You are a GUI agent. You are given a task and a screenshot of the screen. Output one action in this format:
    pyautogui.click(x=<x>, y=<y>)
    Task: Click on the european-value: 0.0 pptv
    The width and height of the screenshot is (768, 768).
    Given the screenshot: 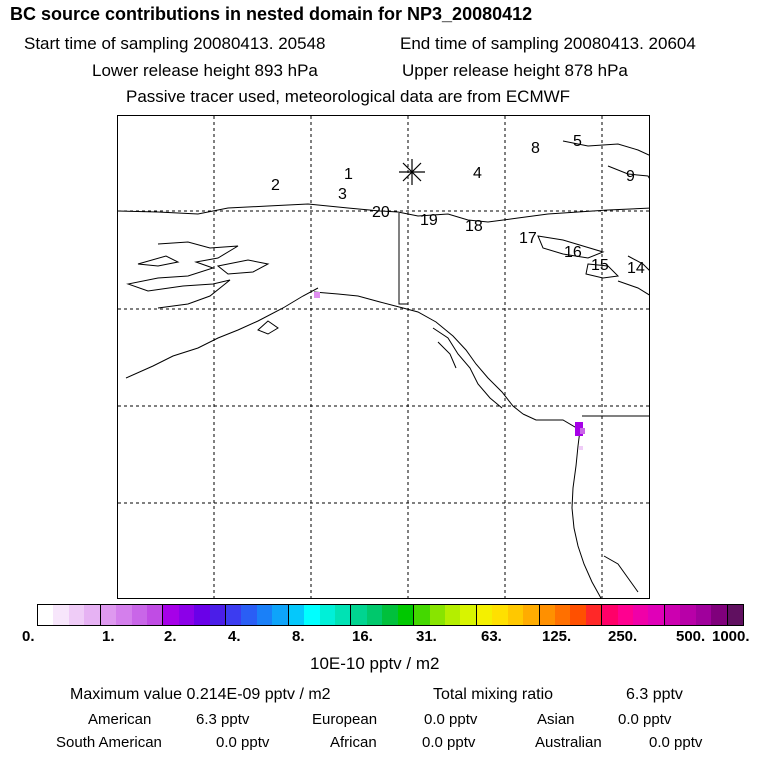 What is the action you would take?
    pyautogui.click(x=451, y=719)
    